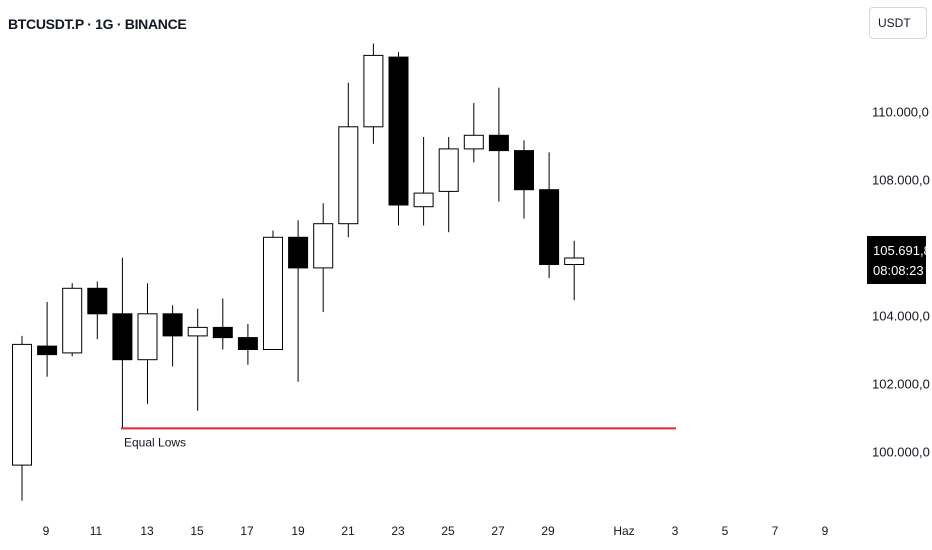 This screenshot has width=932, height=550. I want to click on price-tick-label: 108.000,0, so click(901, 180).